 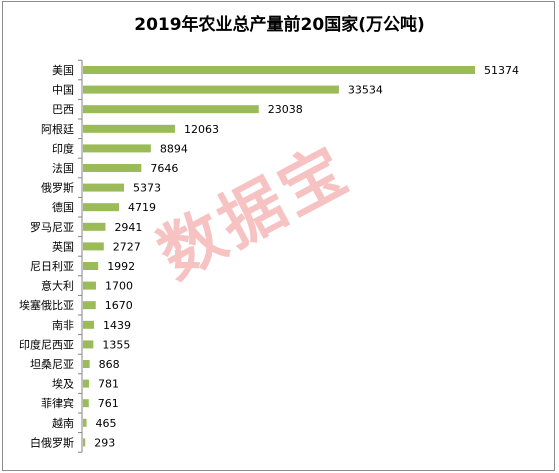 I want to click on data-label: 781, so click(x=108, y=384).